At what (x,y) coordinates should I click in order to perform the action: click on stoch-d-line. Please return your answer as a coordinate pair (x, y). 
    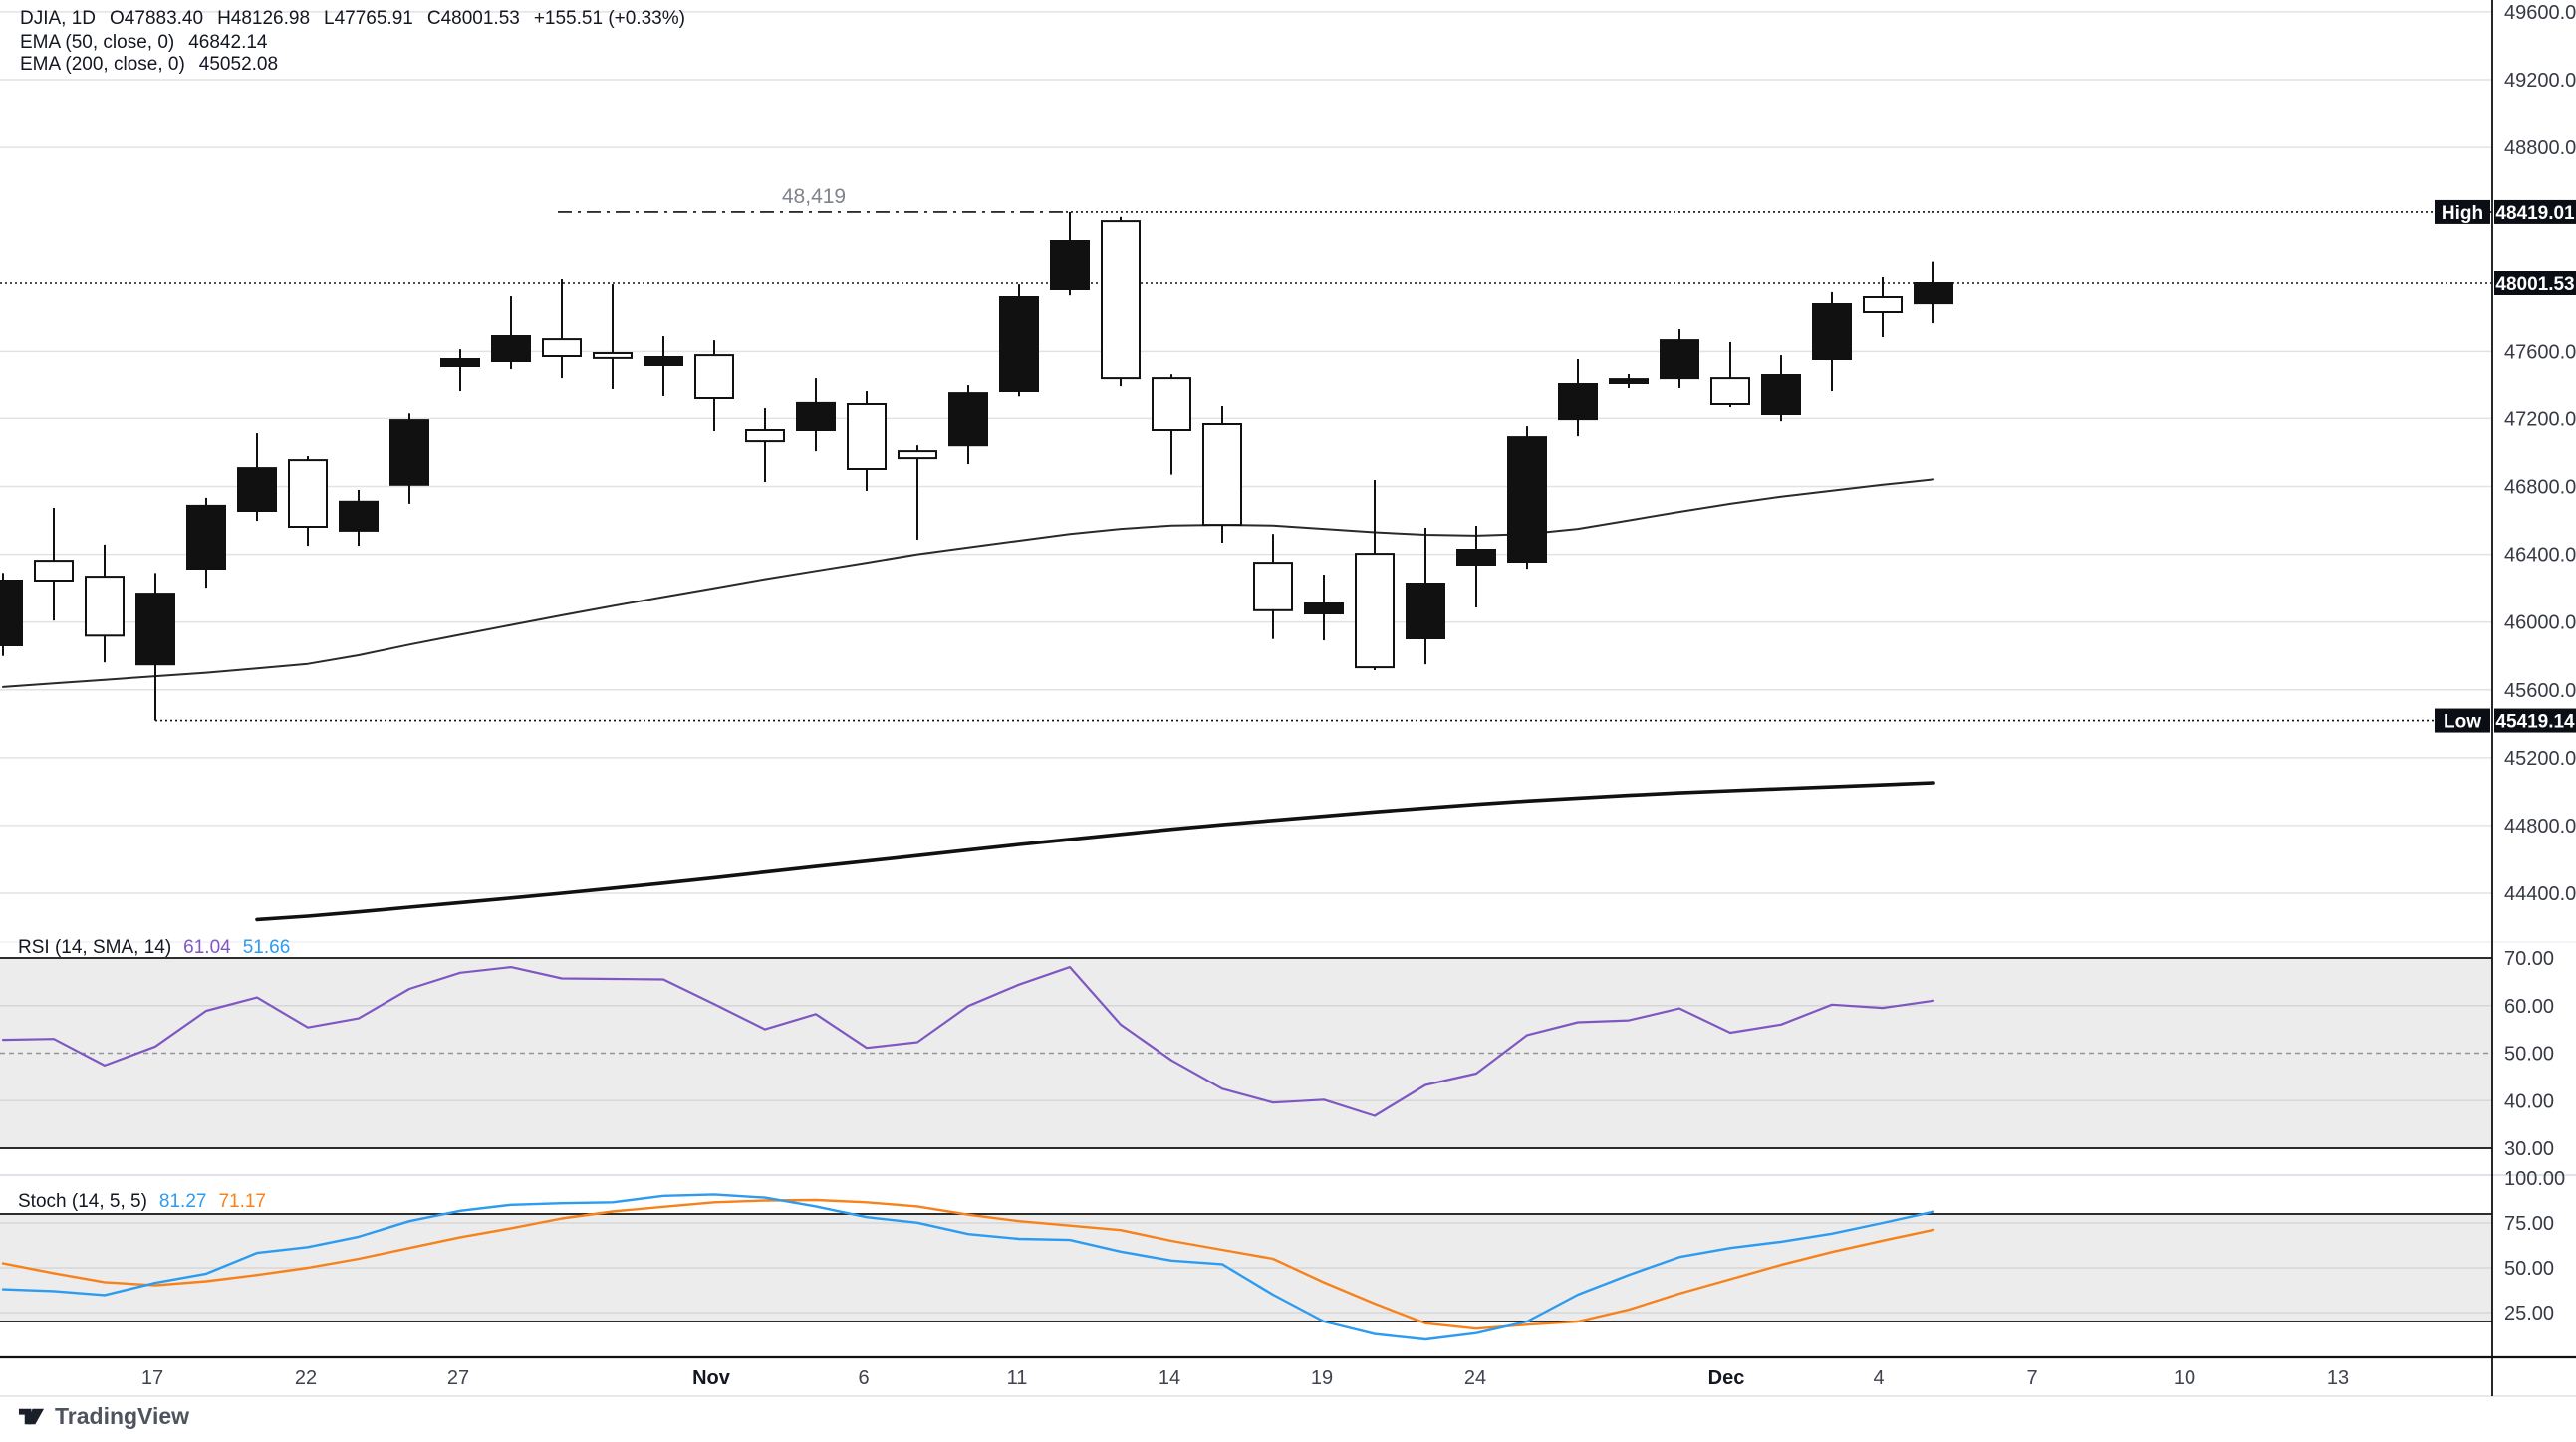
    Looking at the image, I should click on (968, 1264).